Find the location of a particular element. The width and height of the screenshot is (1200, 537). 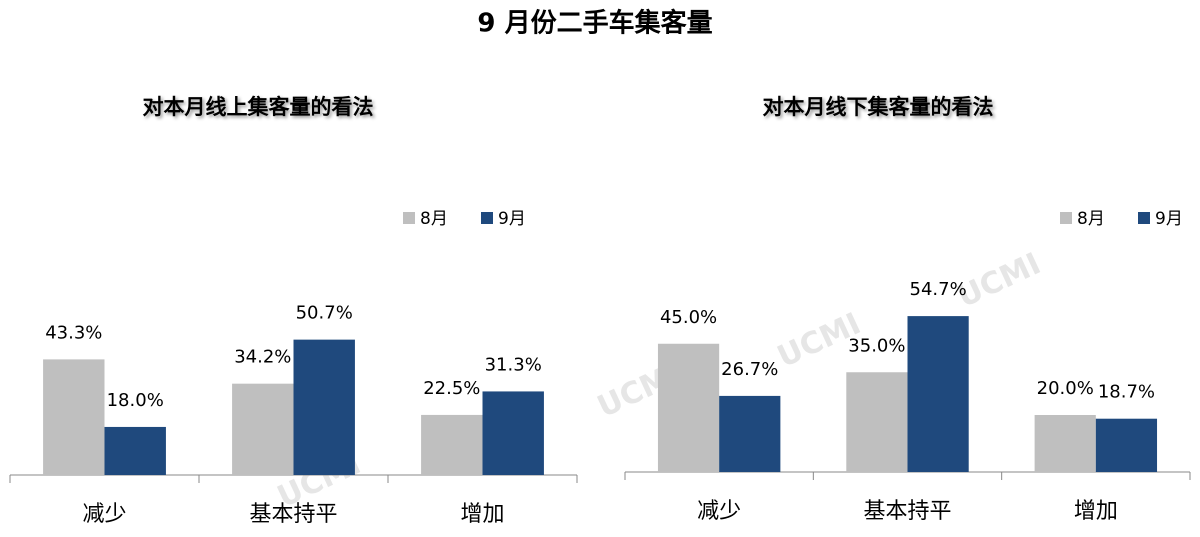

page-title: 9 月份二手车集客量 is located at coordinates (594, 23).